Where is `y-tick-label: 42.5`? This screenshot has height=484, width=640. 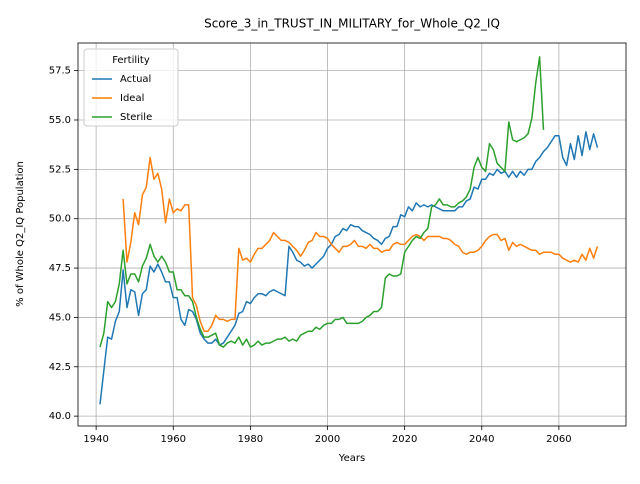
y-tick-label: 42.5 is located at coordinates (60, 367).